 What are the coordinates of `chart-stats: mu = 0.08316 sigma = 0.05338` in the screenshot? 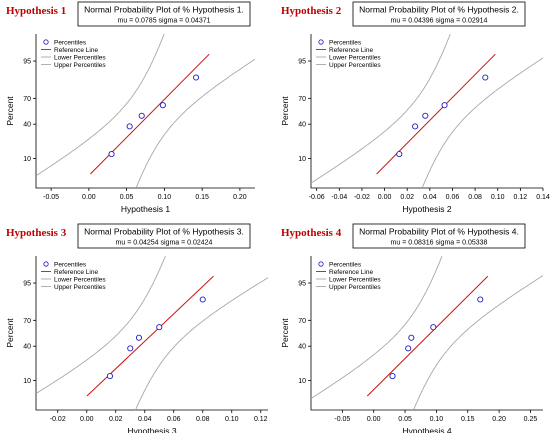 It's located at (439, 243).